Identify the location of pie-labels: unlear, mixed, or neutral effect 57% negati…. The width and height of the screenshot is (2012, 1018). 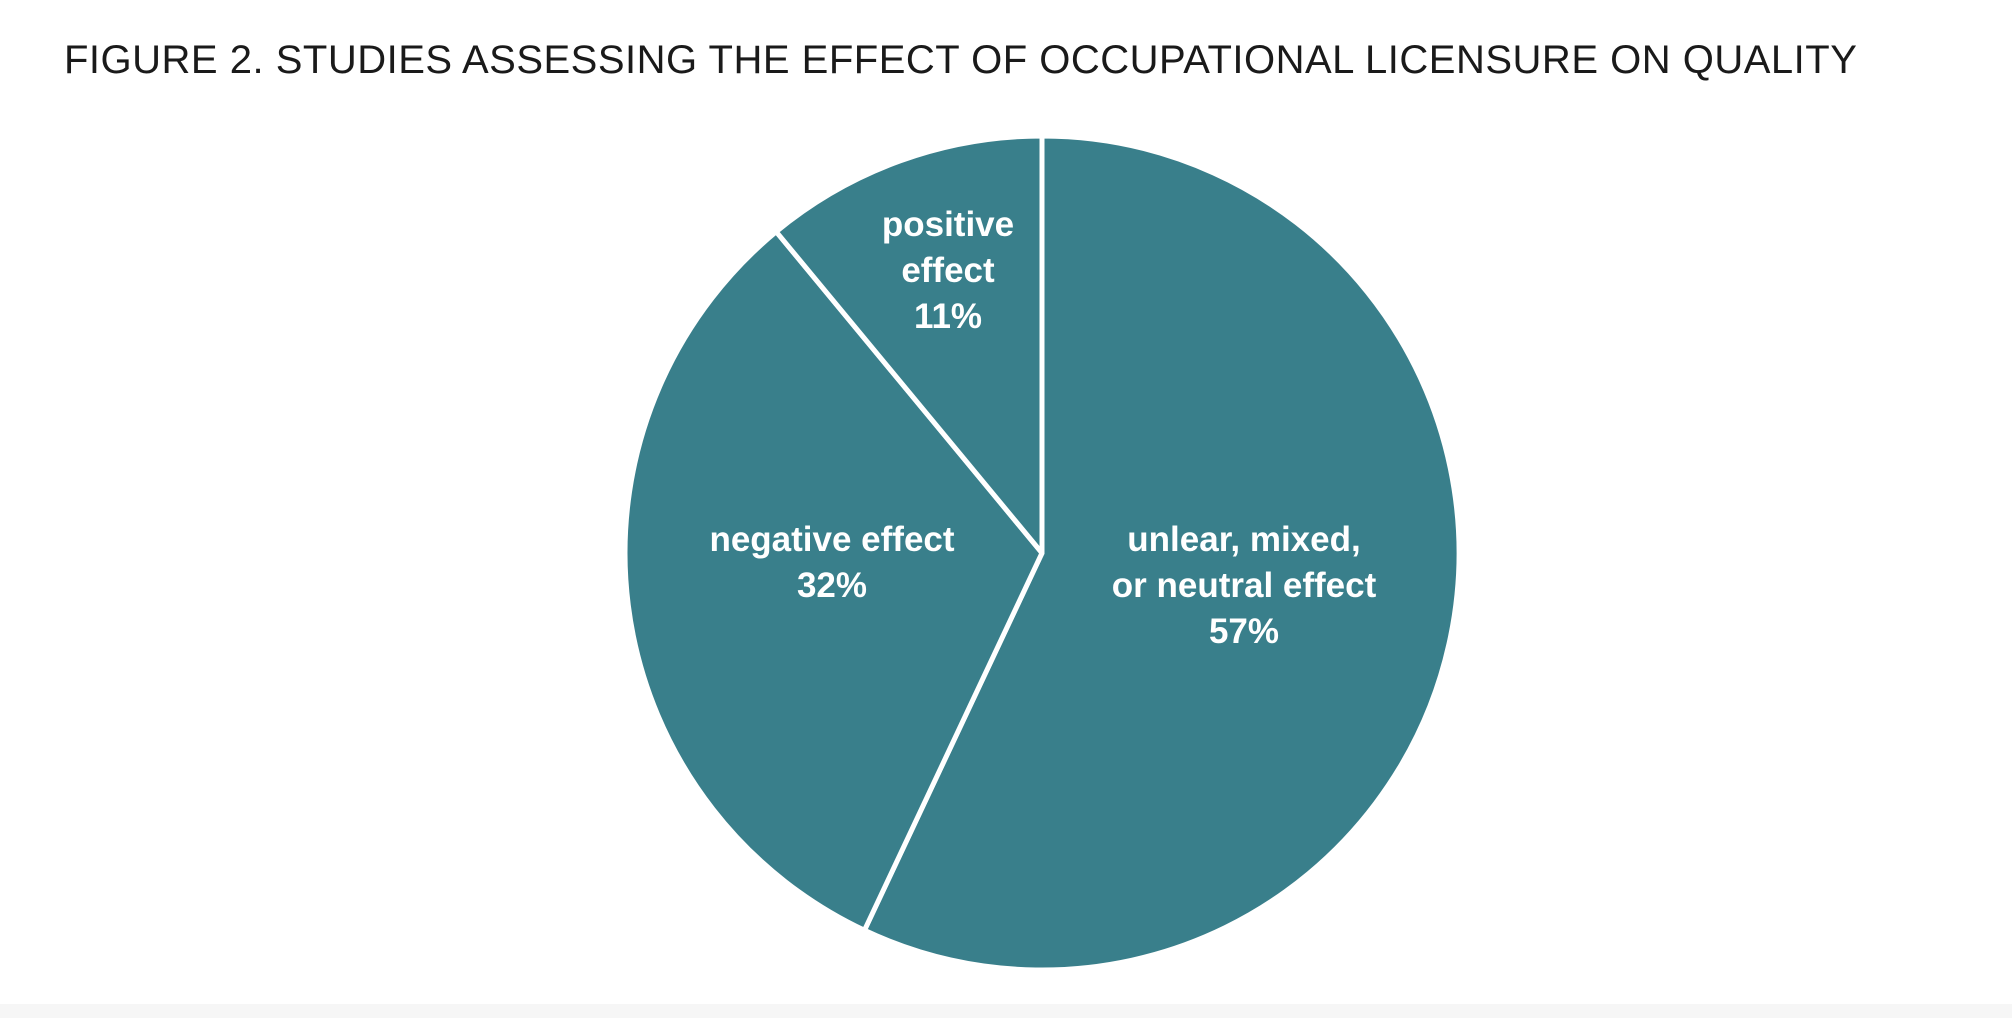
(1042, 428).